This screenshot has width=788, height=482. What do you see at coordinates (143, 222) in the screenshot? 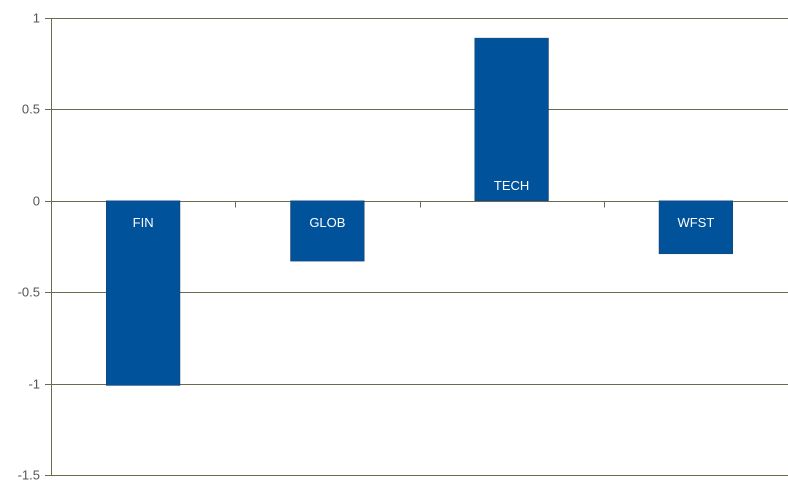
I see `bar-label-fin: FIN` at bounding box center [143, 222].